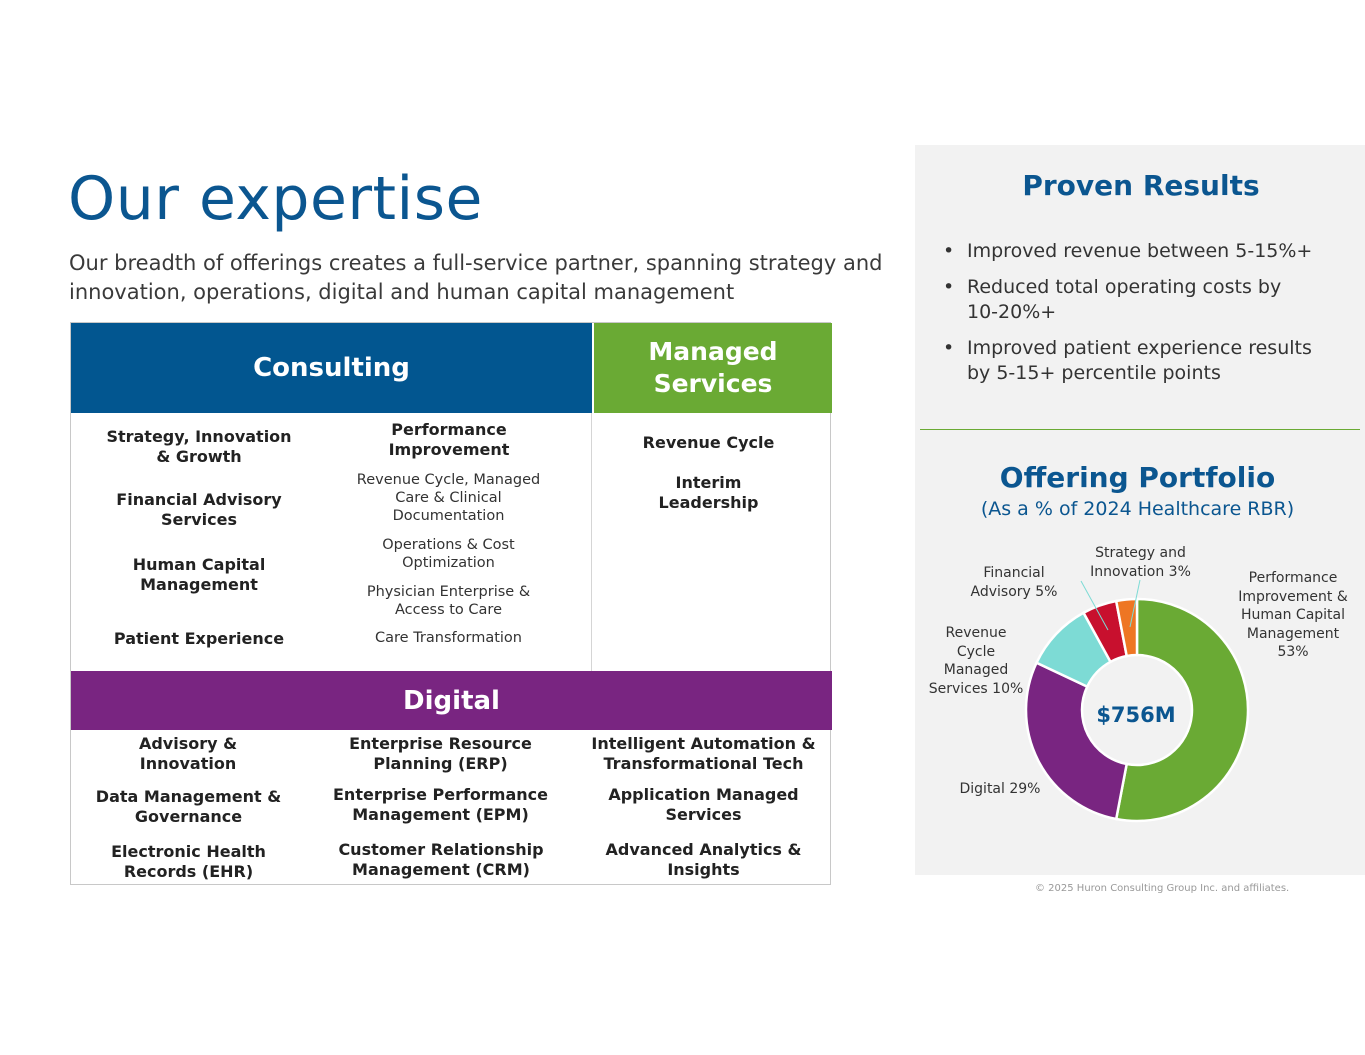 The height and width of the screenshot is (1055, 1365). Describe the element at coordinates (188, 806) in the screenshot. I see `digital-data-management: Data Management & Governance` at that location.